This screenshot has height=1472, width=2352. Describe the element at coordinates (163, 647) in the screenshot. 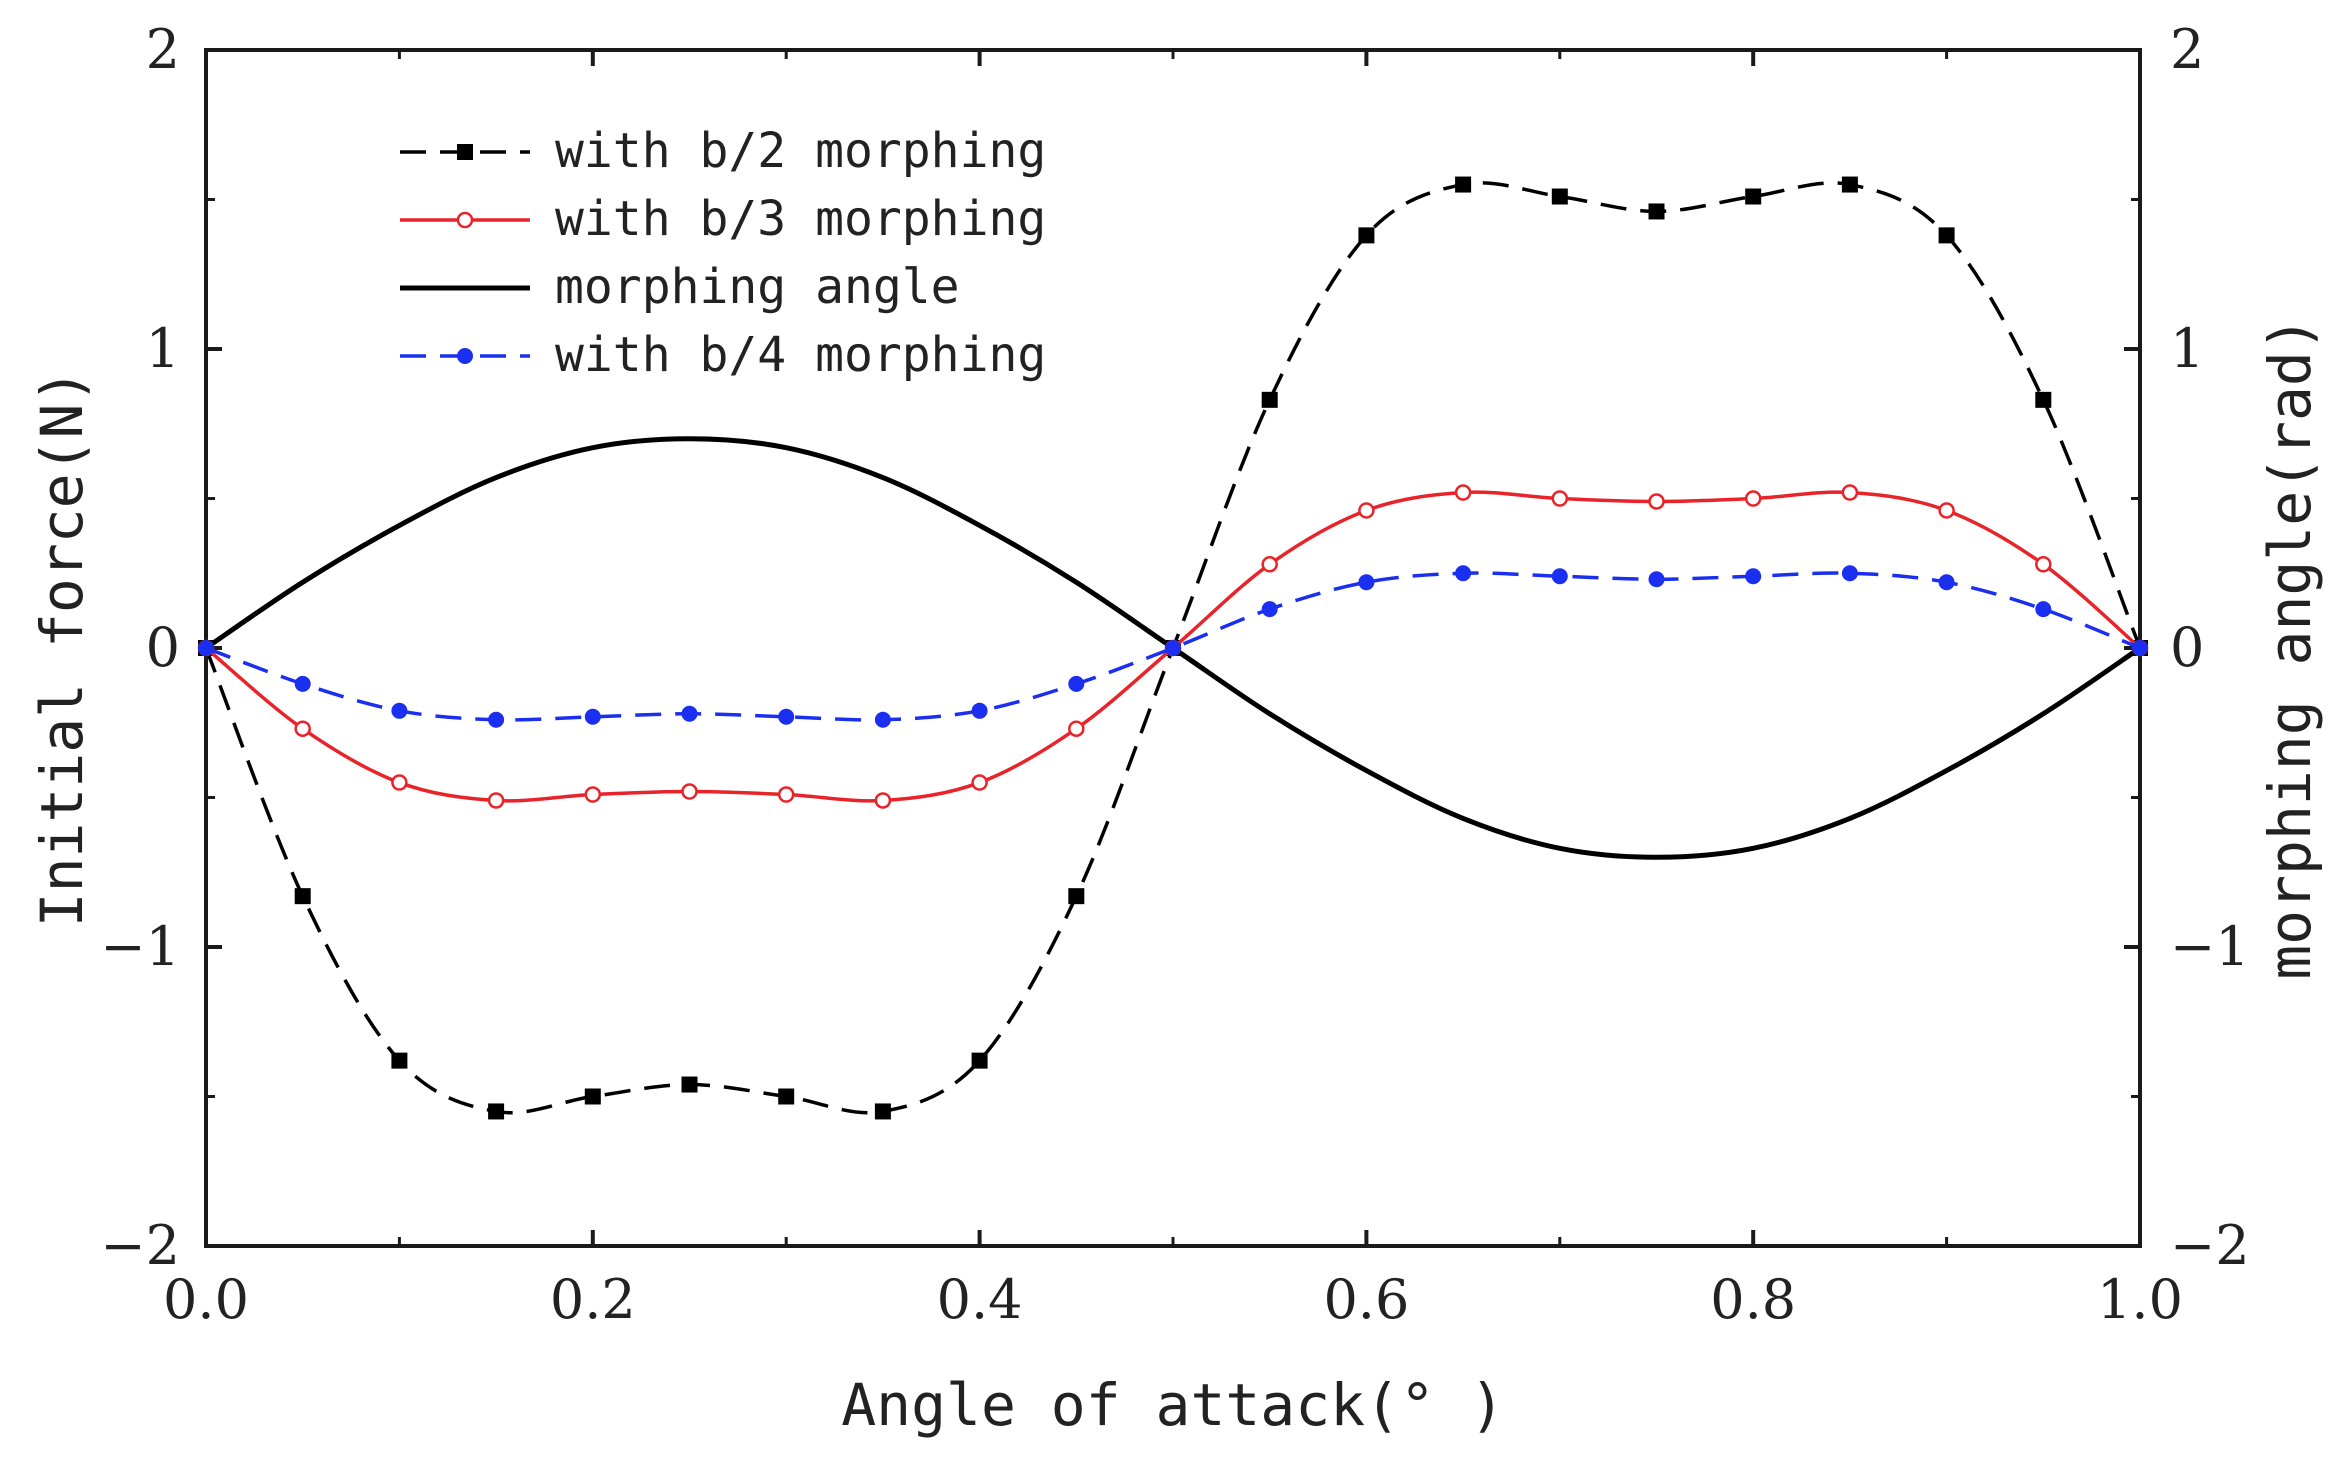

I see `y-left-tick-label: 0` at that location.